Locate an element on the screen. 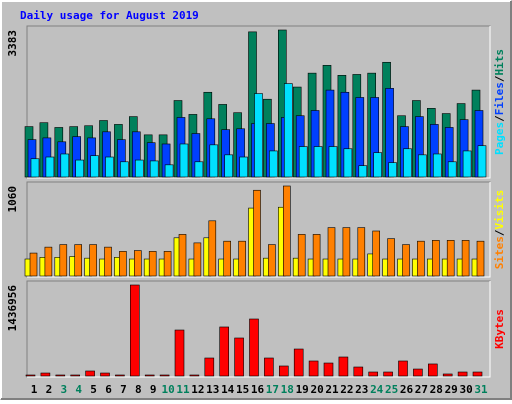  x-tick-label: 11 is located at coordinates (183, 389).